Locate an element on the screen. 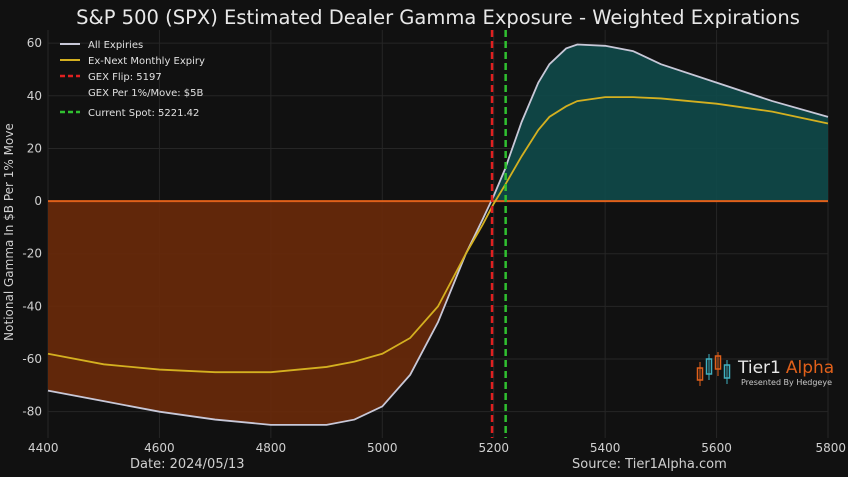  x-tick-label: 5800 is located at coordinates (830, 448).